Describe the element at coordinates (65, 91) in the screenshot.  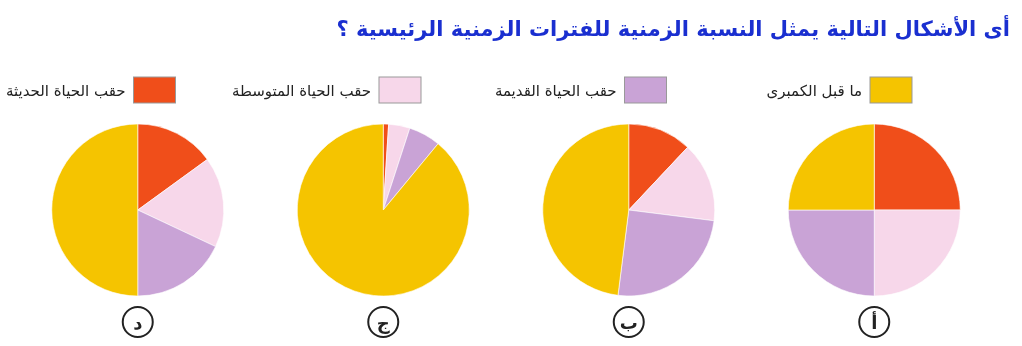
I see `legend-label: حقب الحياة الحديثة` at that location.